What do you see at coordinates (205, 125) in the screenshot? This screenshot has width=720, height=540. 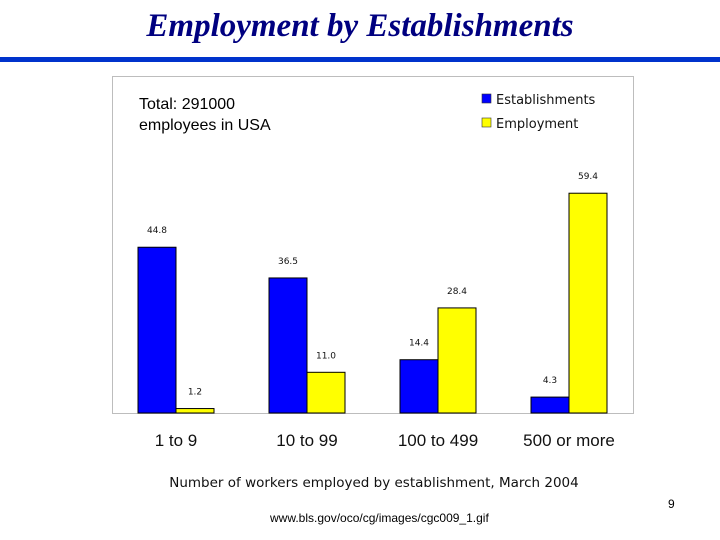 I see `chart-note-line-2: employees in USA` at bounding box center [205, 125].